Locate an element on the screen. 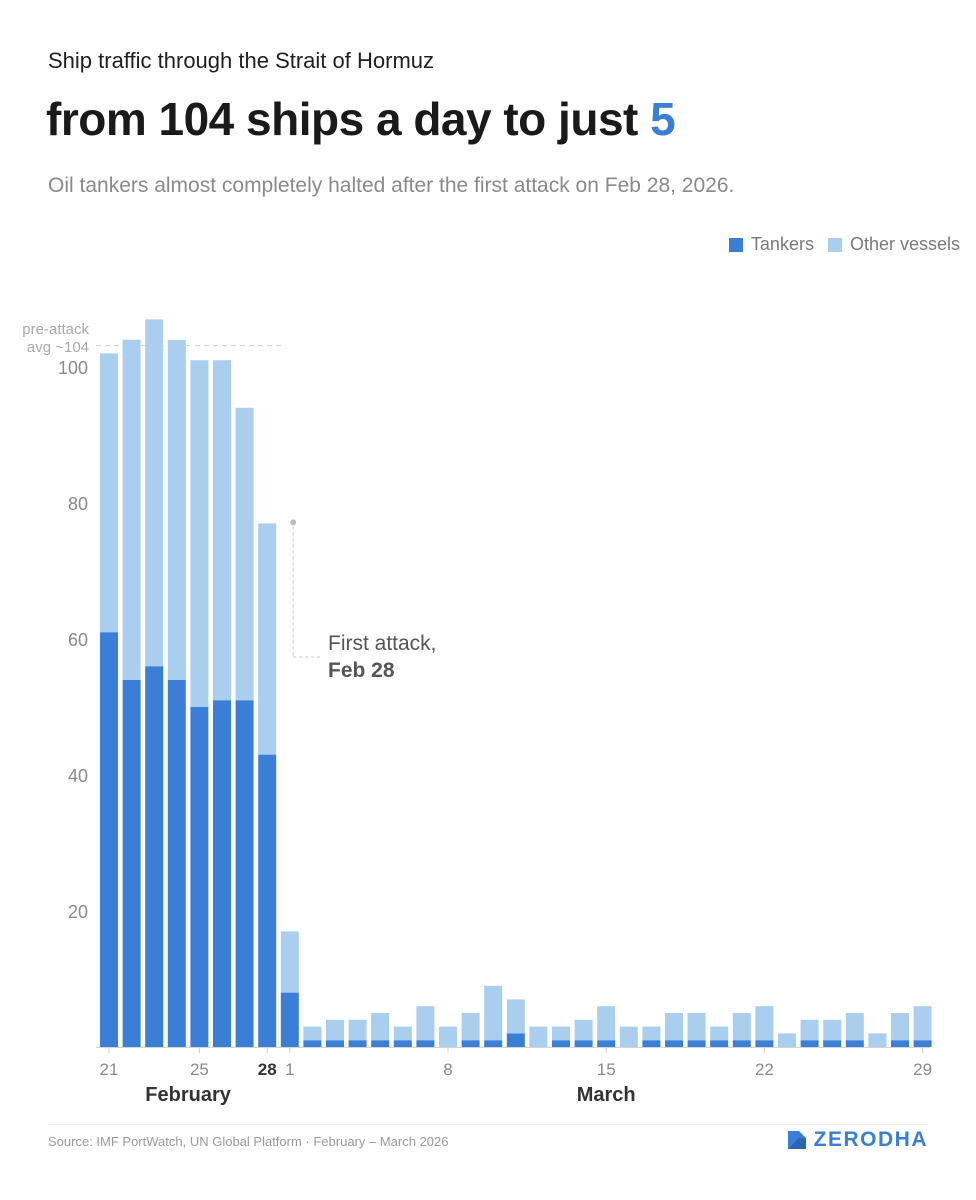  legend-item-other: Other vessels is located at coordinates (893, 244).